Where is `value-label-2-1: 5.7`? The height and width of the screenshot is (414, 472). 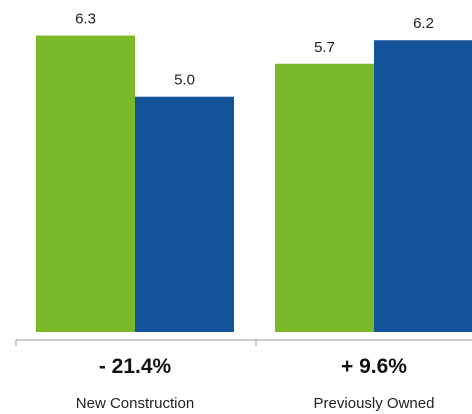 value-label-2-1: 5.7 is located at coordinates (324, 47).